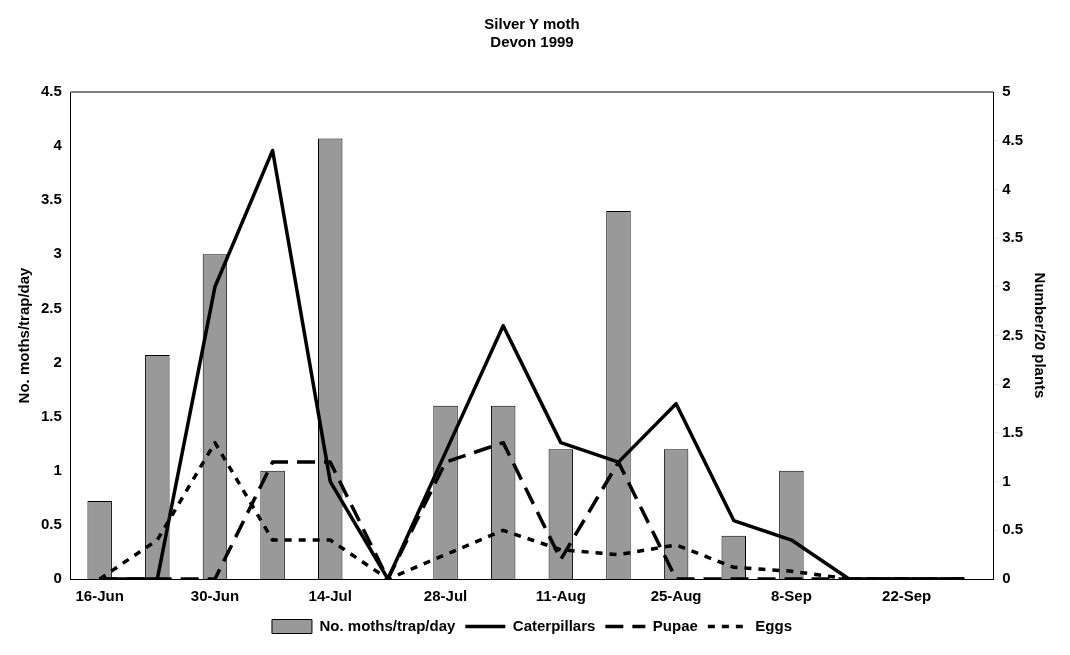  I want to click on y-tick-label: 2, so click(57, 361).